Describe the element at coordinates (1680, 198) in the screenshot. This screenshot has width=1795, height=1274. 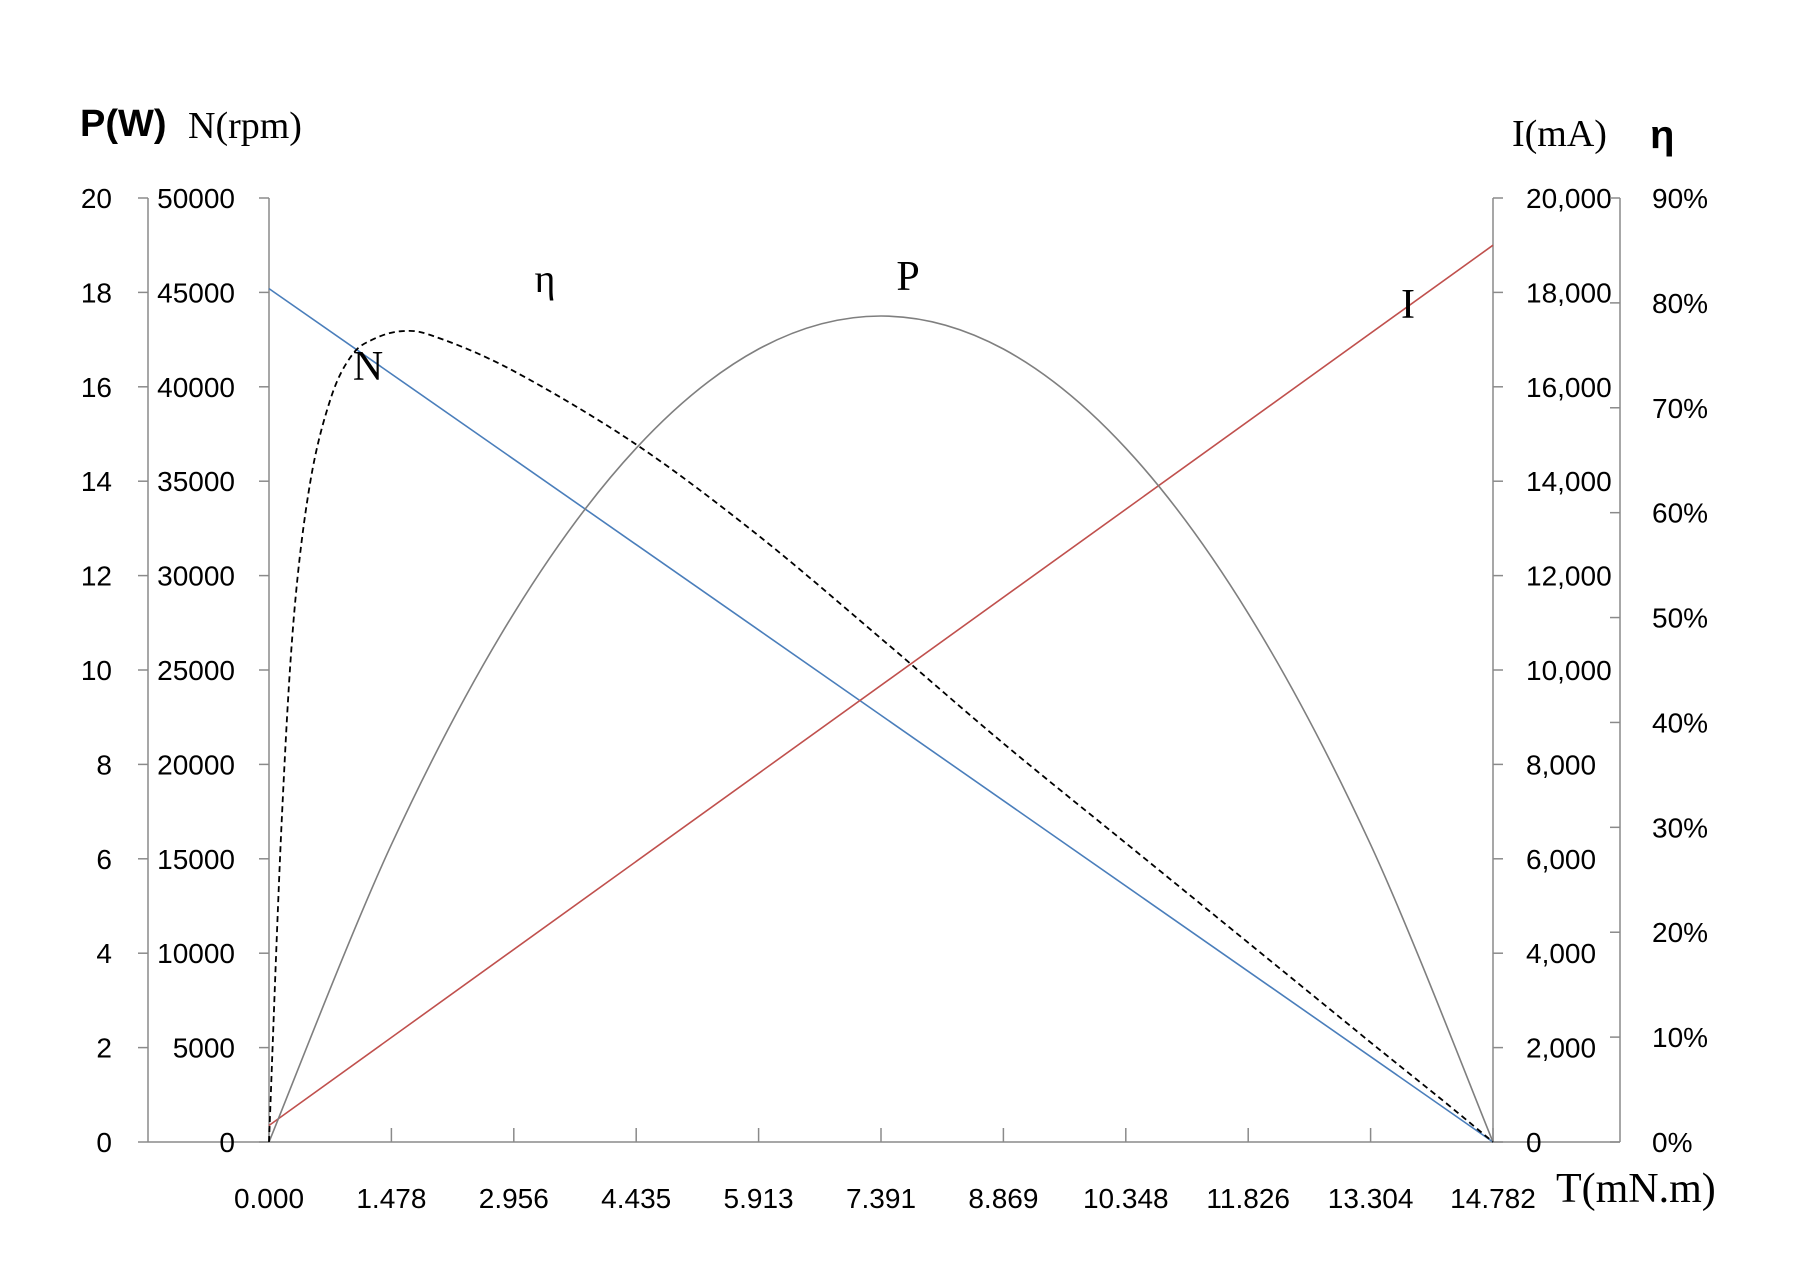
I see `eta-axis-tick-label: 90%` at that location.